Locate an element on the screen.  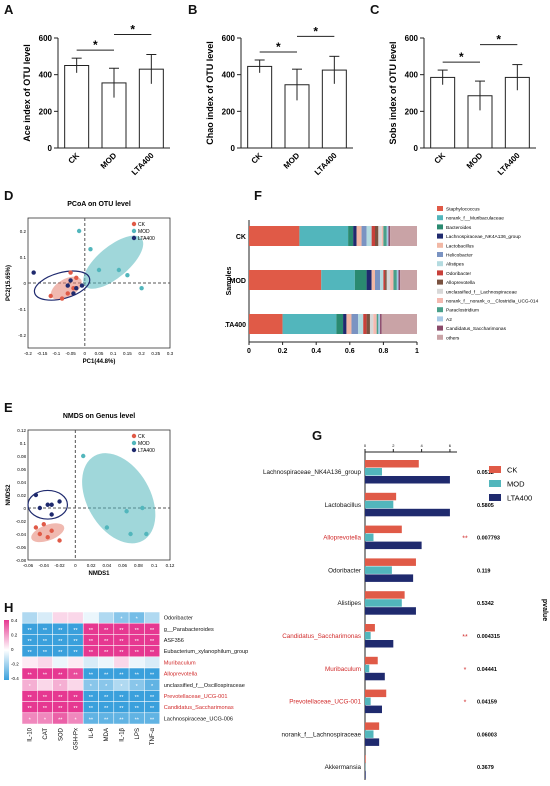
x-tick-label: 4 is located at coordinates (421, 445).